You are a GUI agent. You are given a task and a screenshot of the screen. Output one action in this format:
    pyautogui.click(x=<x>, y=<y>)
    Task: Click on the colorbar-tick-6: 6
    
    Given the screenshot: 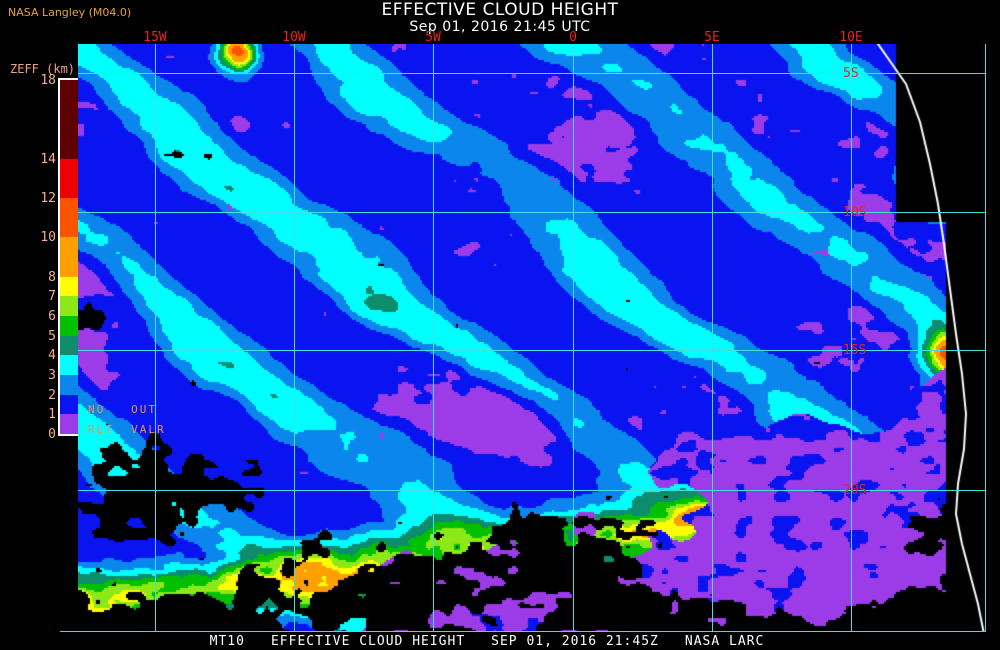 What is the action you would take?
    pyautogui.click(x=52, y=316)
    